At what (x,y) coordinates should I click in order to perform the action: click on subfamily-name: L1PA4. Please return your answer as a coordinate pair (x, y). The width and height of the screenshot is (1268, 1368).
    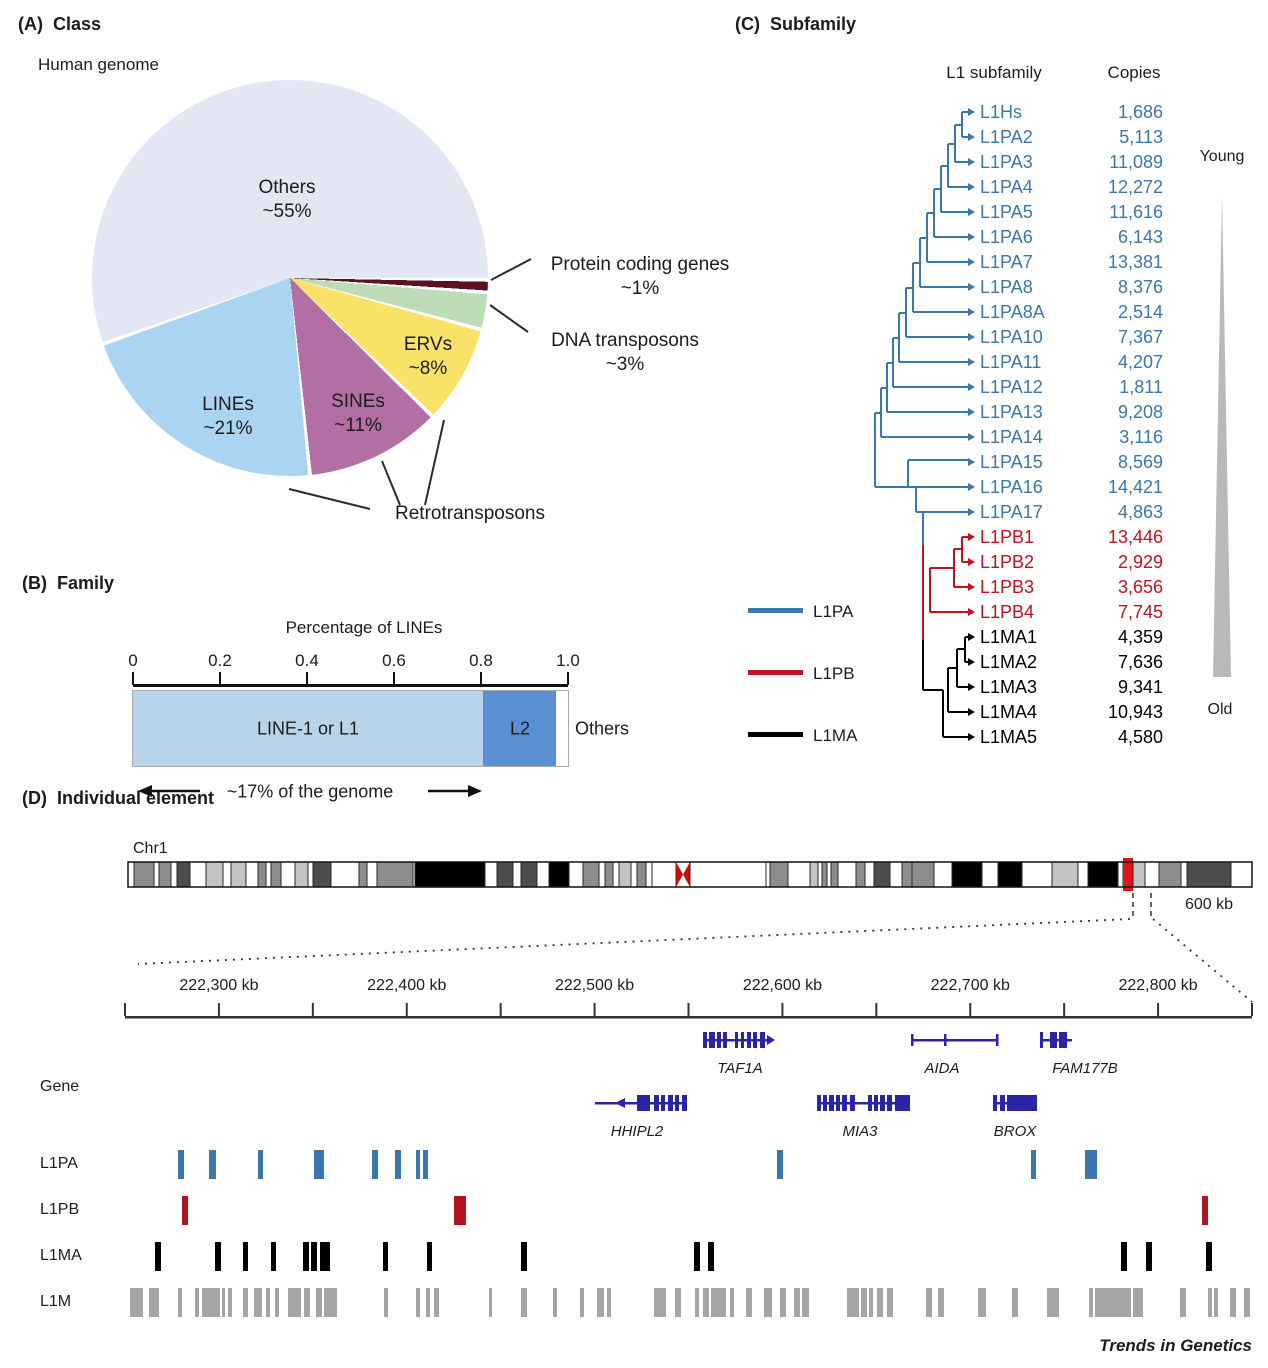
    Looking at the image, I should click on (1006, 187).